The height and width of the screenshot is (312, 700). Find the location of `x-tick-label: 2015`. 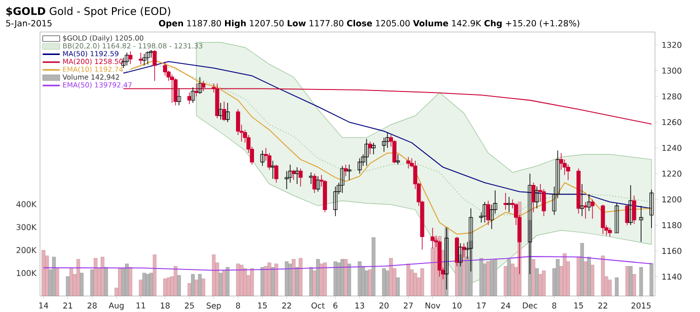

x-tick-label: 2015 is located at coordinates (641, 305).